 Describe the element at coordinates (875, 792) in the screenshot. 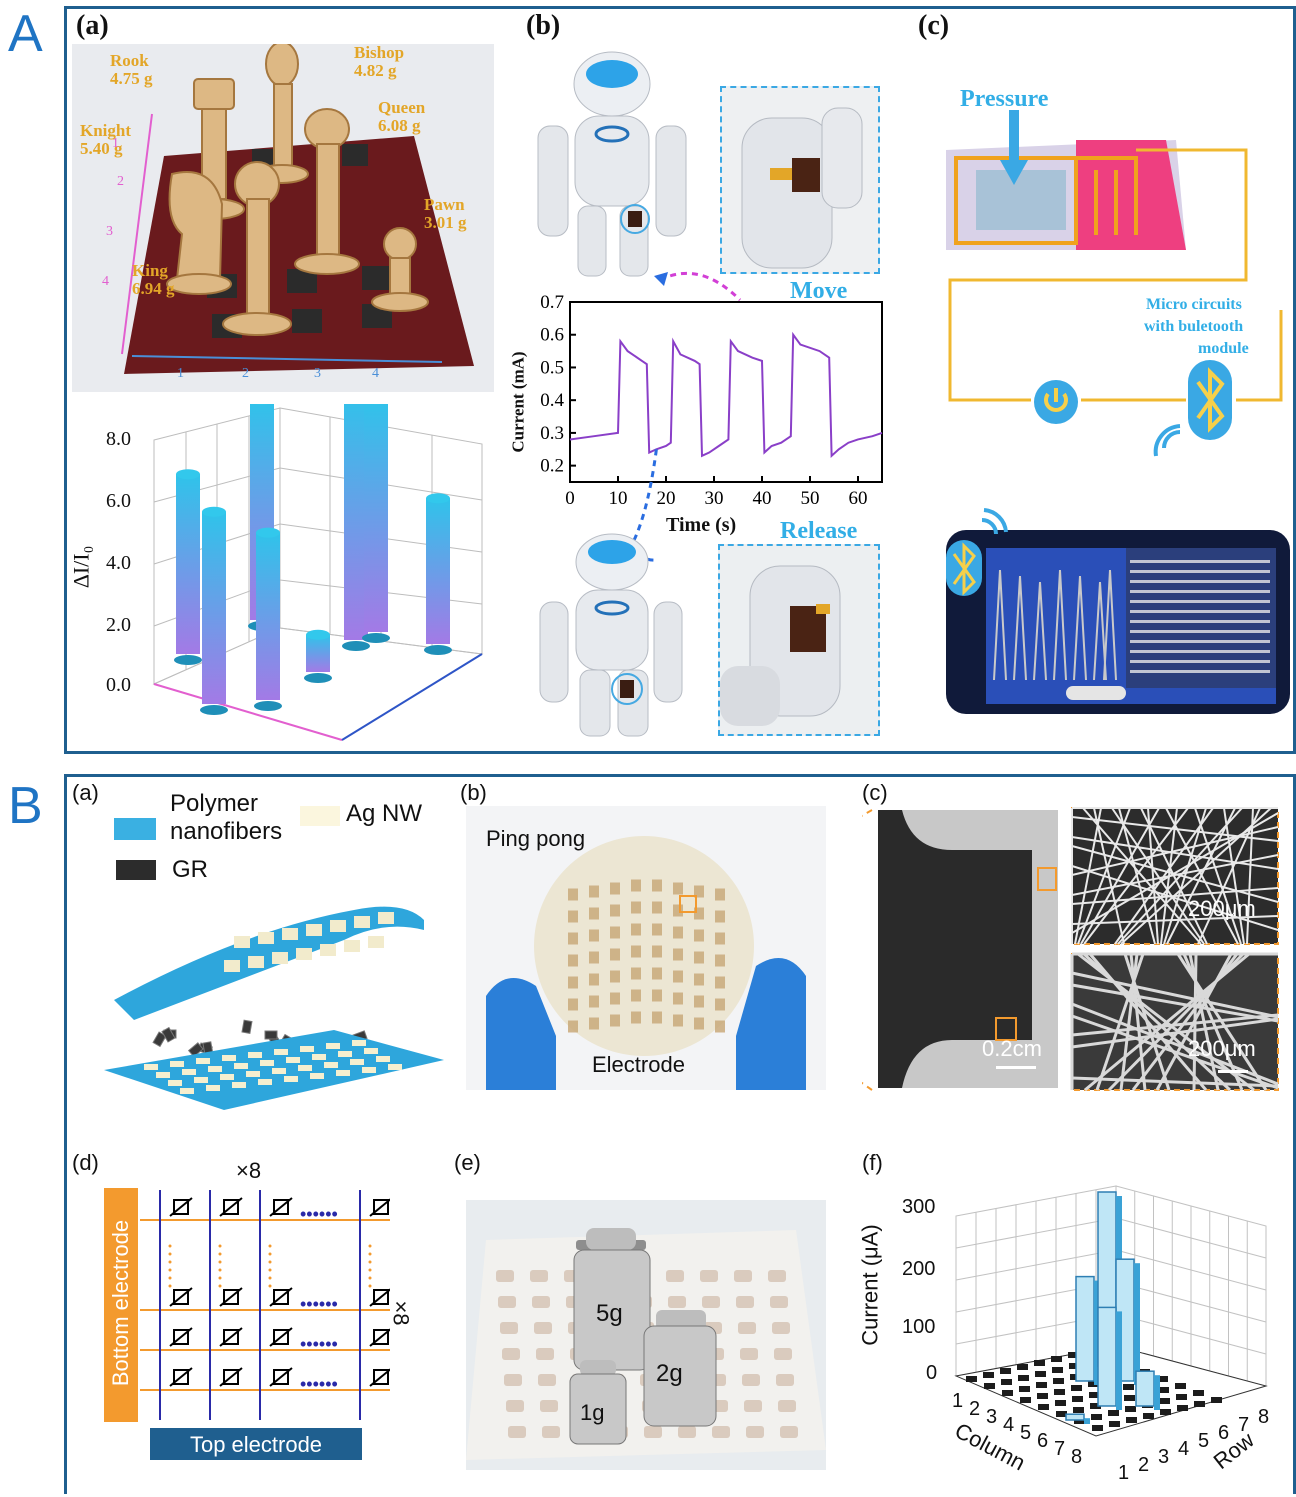

I see `panel-B-sub-c: (c)` at that location.